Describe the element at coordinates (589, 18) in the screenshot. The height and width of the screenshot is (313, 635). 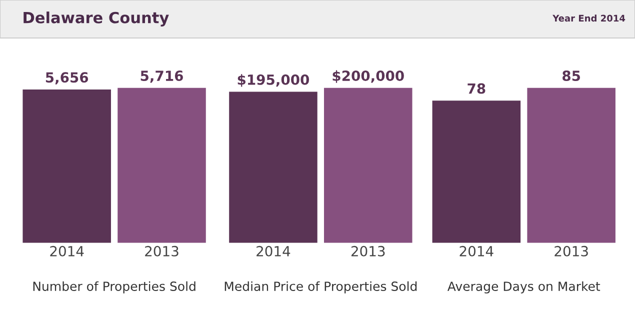
I see `chart-subtitle: Year End 2014` at that location.